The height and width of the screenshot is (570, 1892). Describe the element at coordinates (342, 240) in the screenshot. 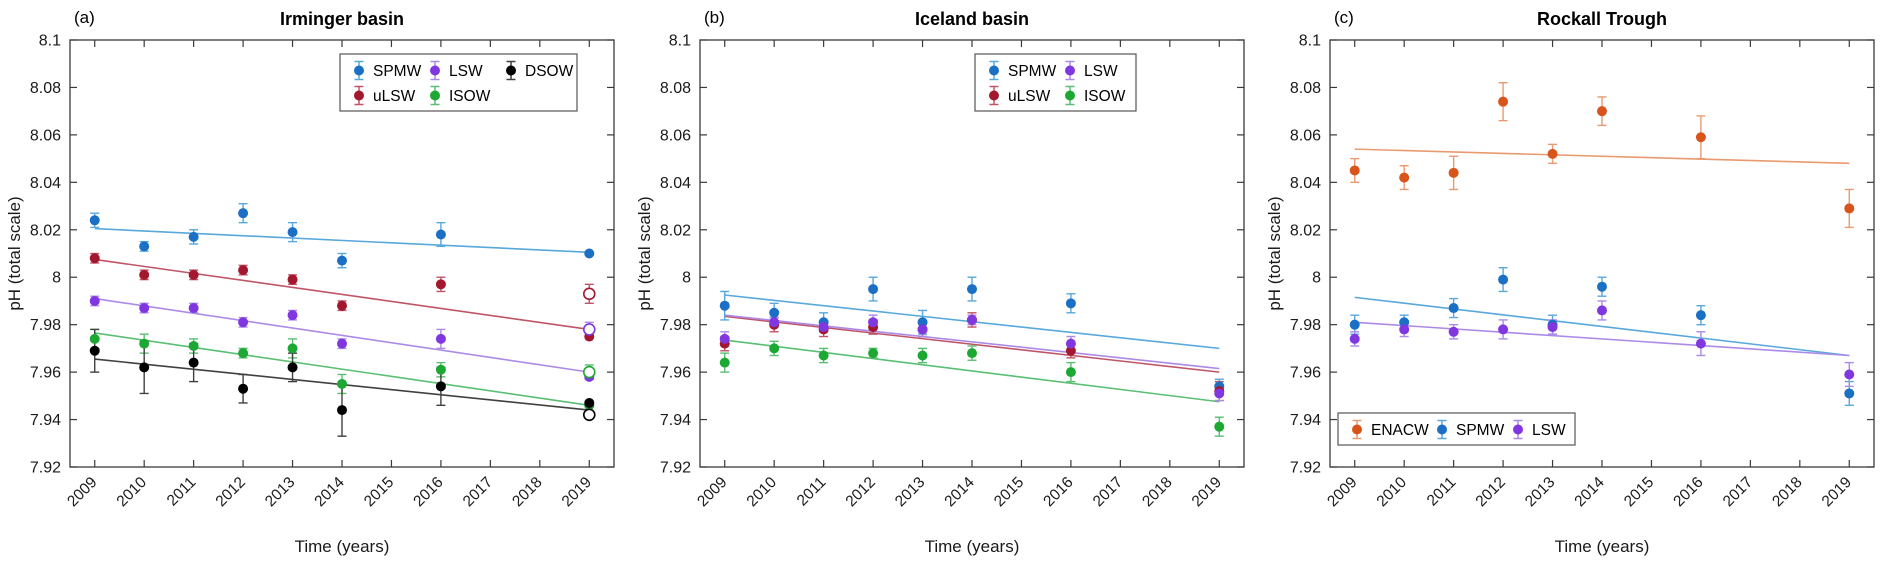

I see `trend-line-spmw` at that location.